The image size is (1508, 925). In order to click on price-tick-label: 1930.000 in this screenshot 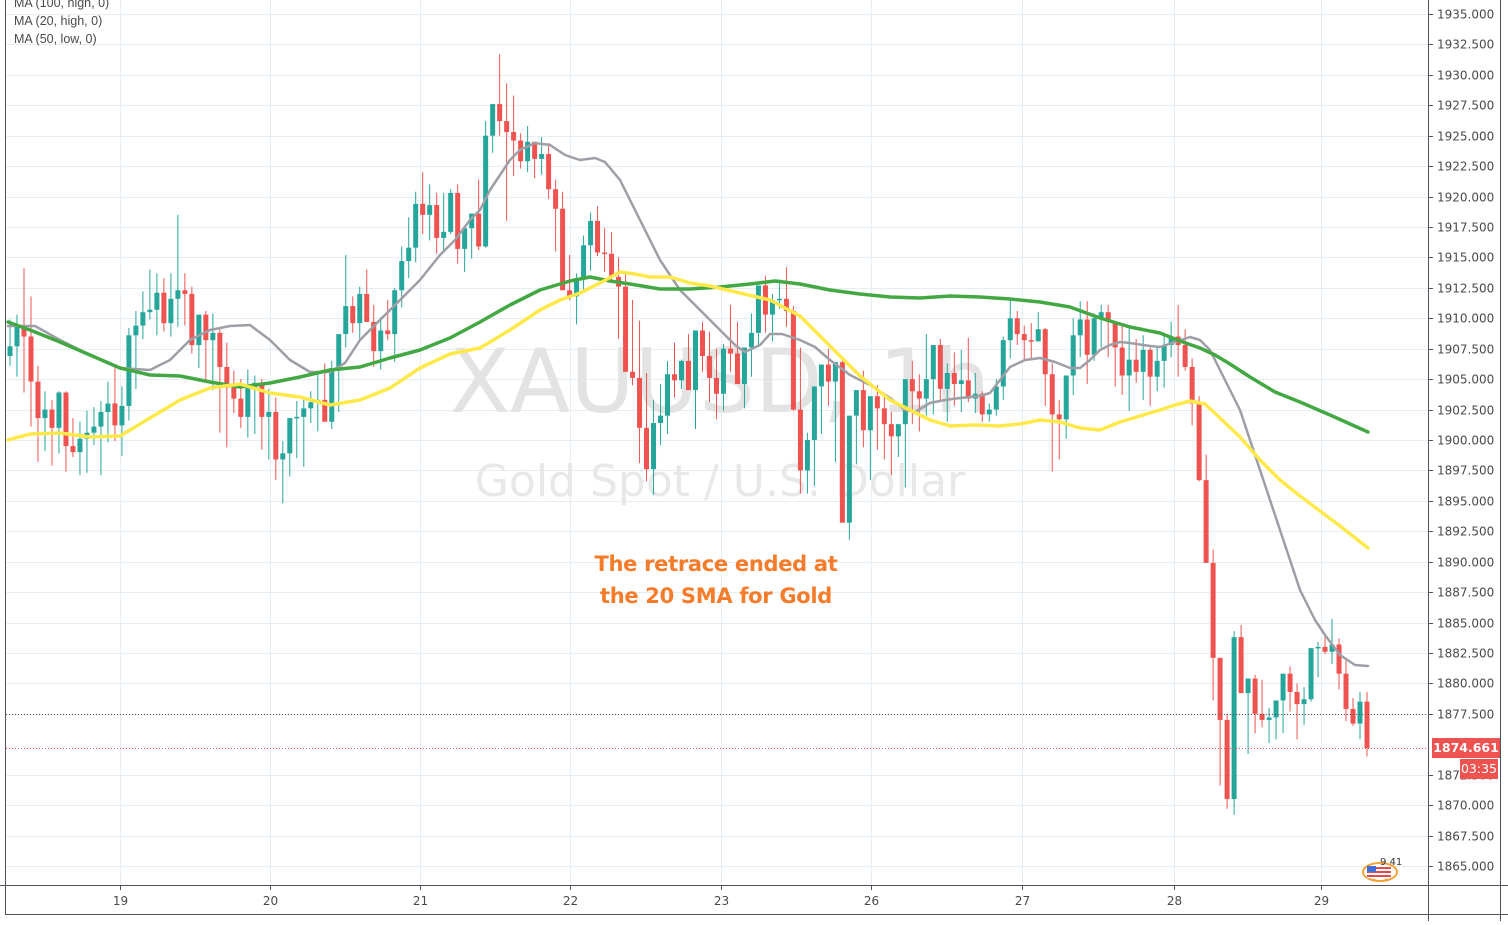, I will do `click(1465, 76)`.